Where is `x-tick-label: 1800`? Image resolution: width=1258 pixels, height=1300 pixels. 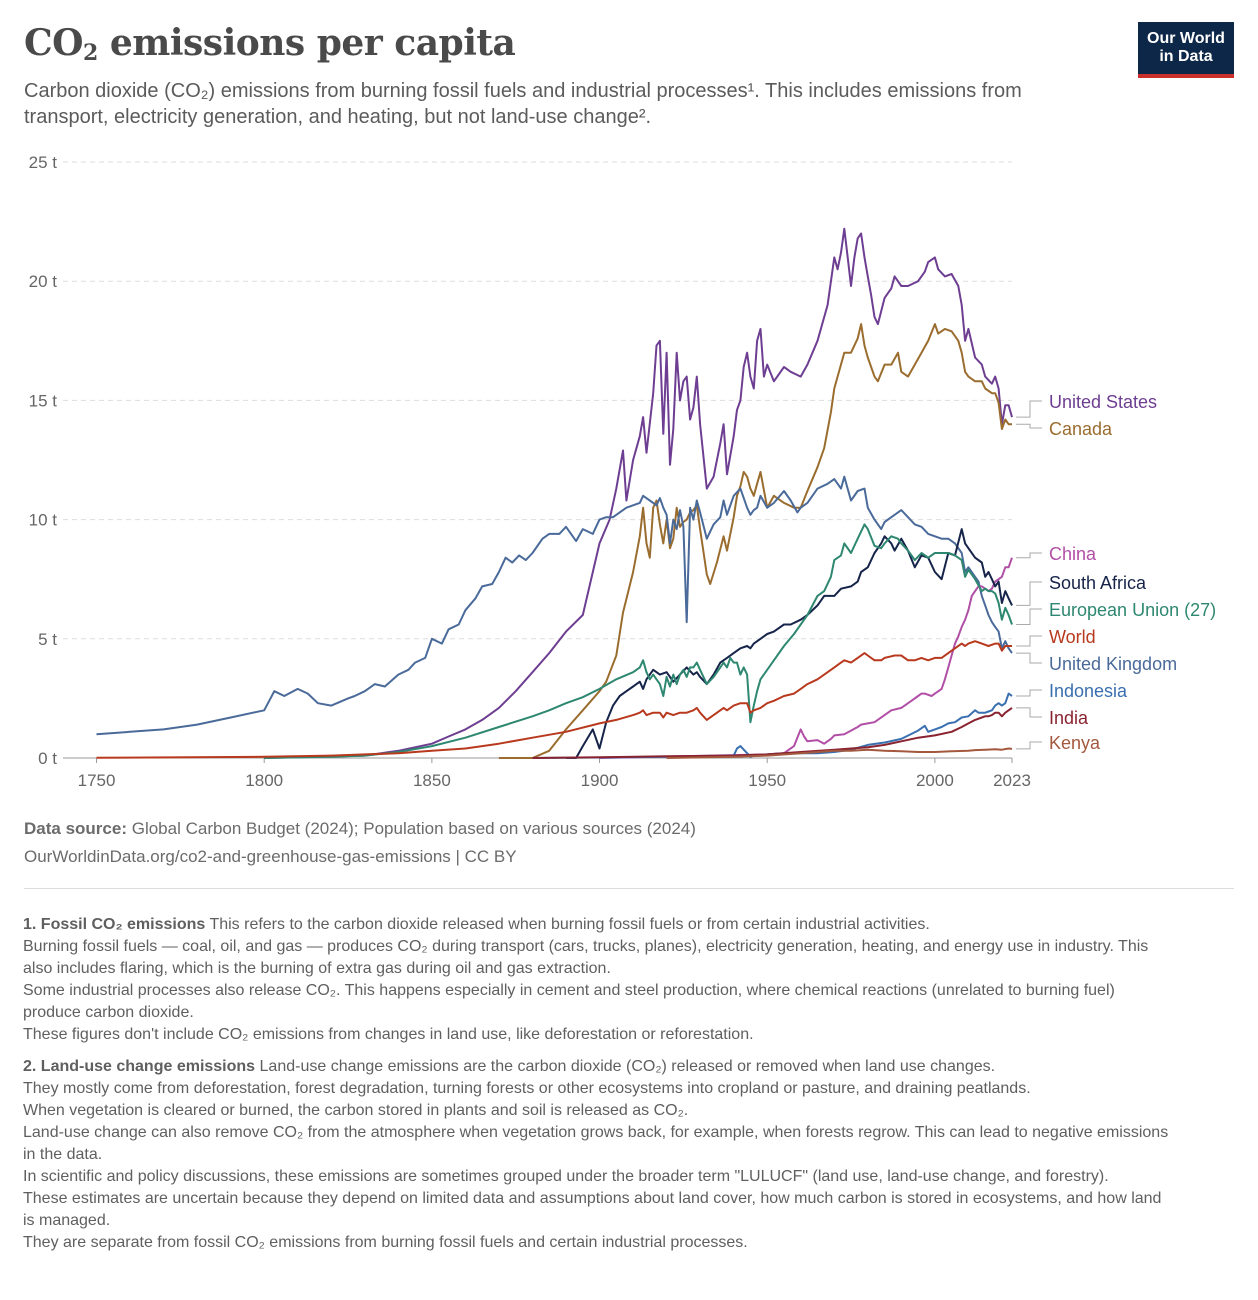
x-tick-label: 1800 is located at coordinates (264, 780).